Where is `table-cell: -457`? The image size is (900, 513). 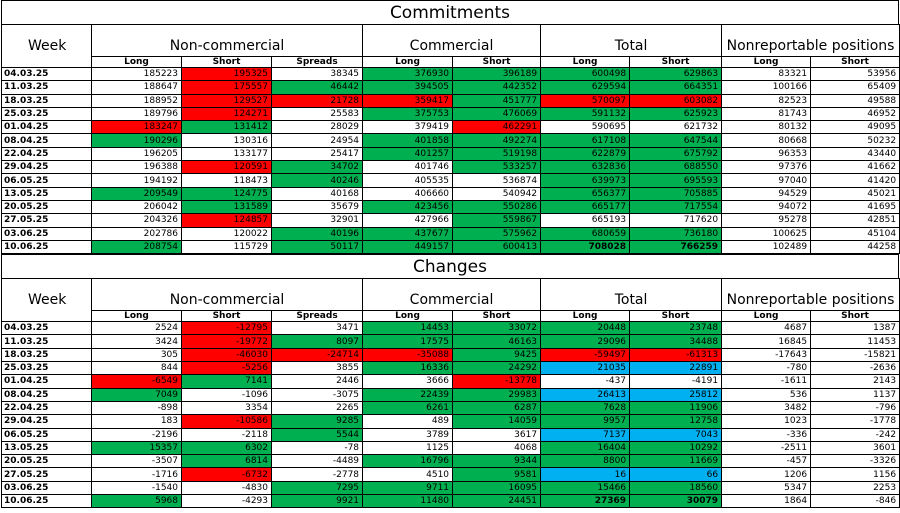 table-cell: -457 is located at coordinates (766, 461).